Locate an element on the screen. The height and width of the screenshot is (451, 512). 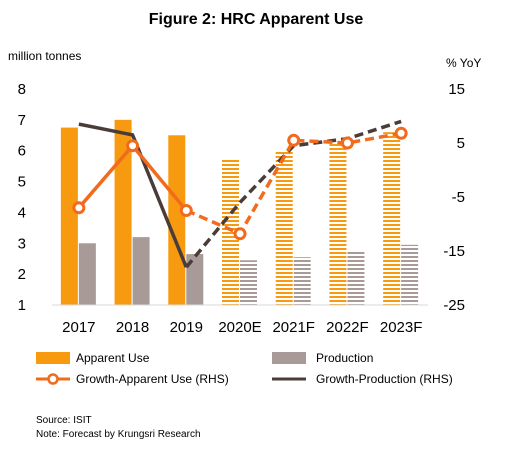
forecast-note: Note: Forecast by Krungsri Research is located at coordinates (118, 434).